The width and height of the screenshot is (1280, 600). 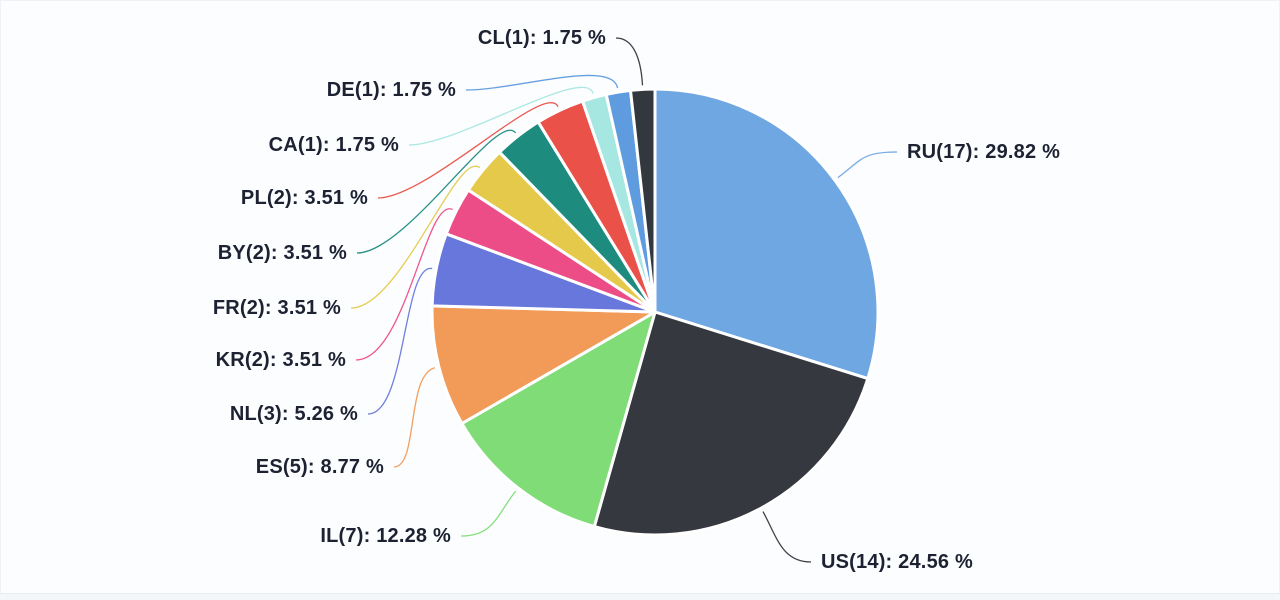 What do you see at coordinates (414, 417) in the screenshot?
I see `label-line-es` at bounding box center [414, 417].